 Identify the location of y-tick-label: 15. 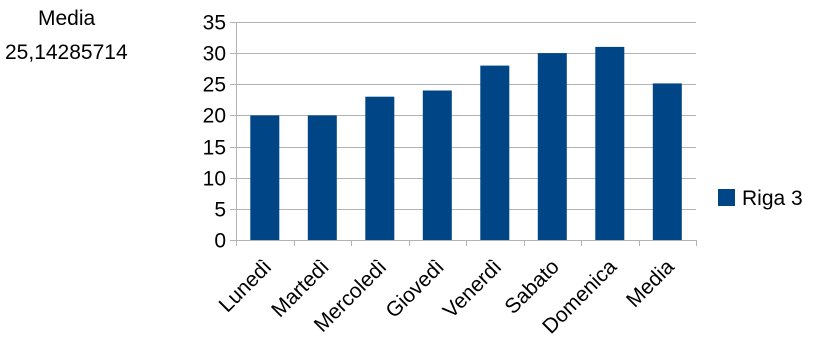
(214, 148).